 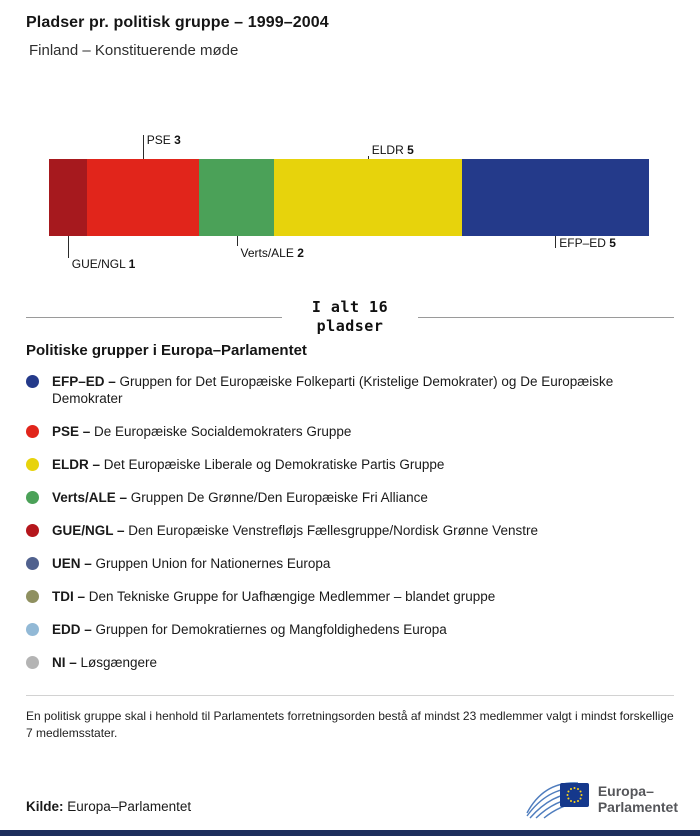 I want to click on total-divider: I alt 16 pladser, so click(x=350, y=317).